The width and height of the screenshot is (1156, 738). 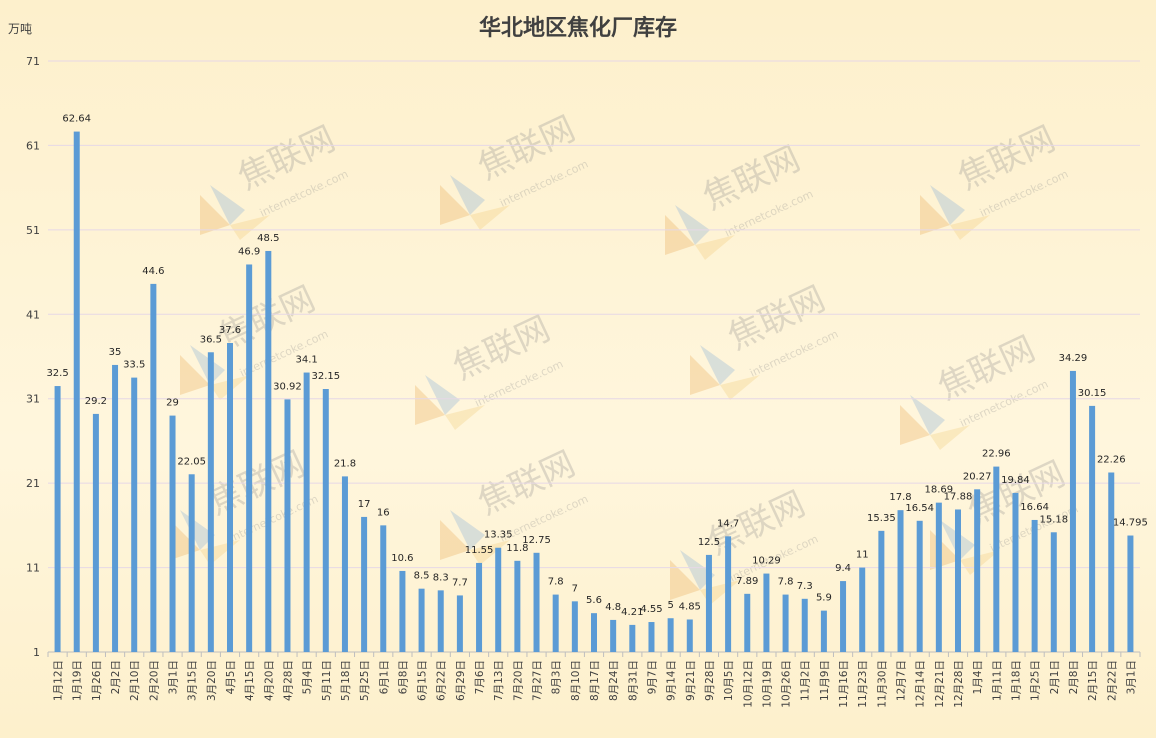 What do you see at coordinates (766, 561) in the screenshot?
I see `data-label: 10.29` at bounding box center [766, 561].